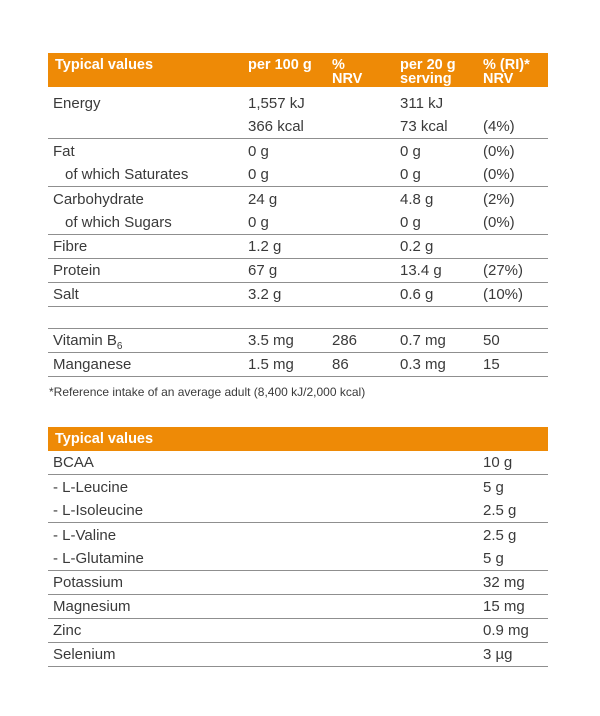  What do you see at coordinates (340, 364) in the screenshot?
I see `cell-nrv: 86` at bounding box center [340, 364].